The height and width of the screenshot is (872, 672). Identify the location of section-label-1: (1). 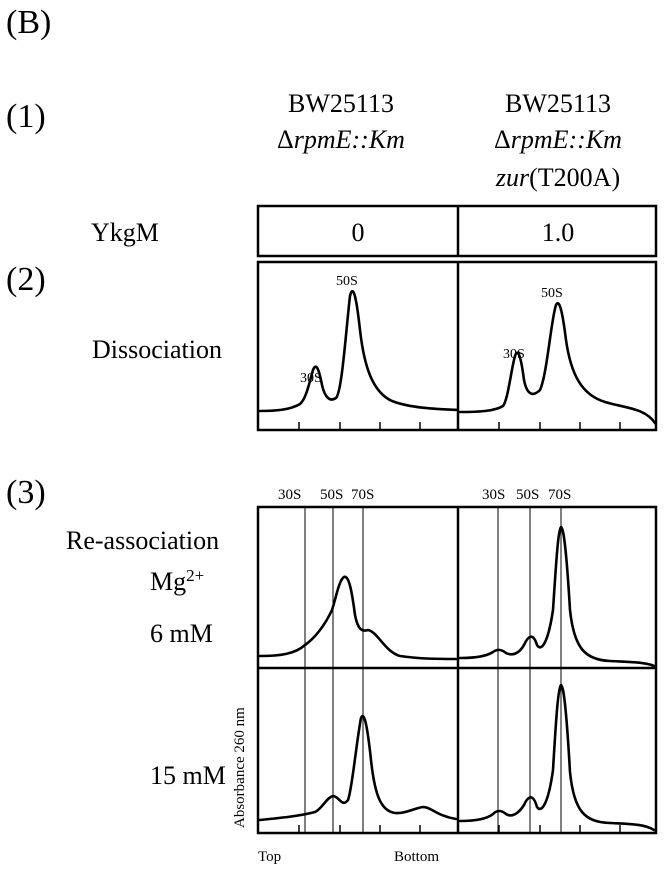
(26, 116).